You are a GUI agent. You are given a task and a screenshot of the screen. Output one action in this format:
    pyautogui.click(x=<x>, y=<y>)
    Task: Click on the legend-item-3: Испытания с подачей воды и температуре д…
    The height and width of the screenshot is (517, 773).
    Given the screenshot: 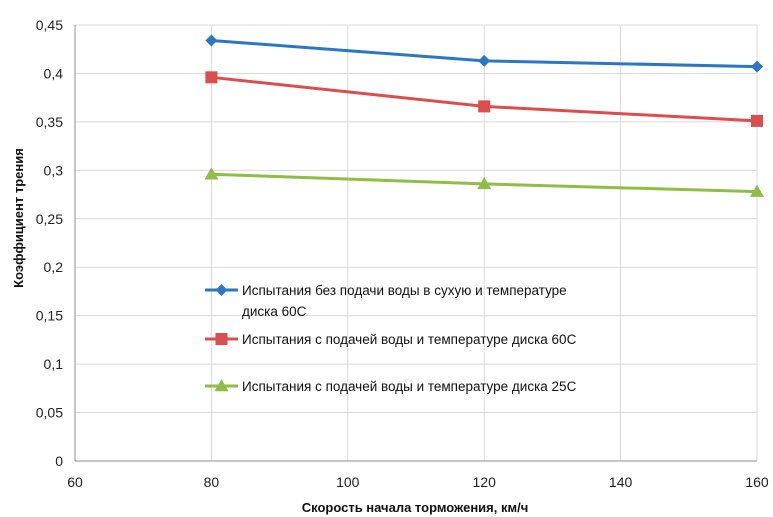 What is the action you would take?
    pyautogui.click(x=391, y=386)
    